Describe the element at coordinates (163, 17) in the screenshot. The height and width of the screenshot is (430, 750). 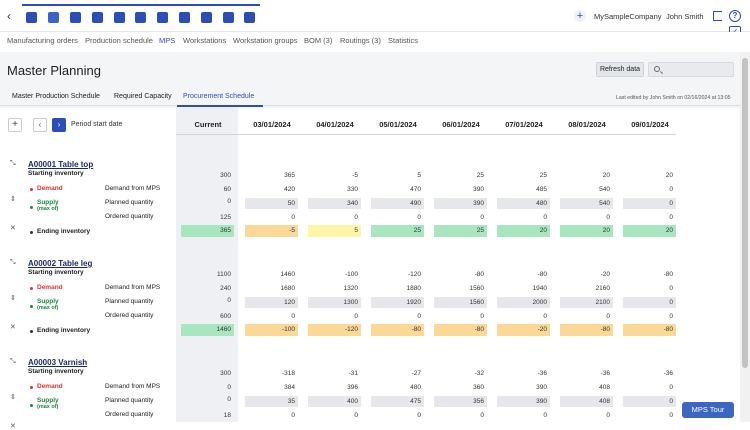
I see `basket-app-button` at that location.